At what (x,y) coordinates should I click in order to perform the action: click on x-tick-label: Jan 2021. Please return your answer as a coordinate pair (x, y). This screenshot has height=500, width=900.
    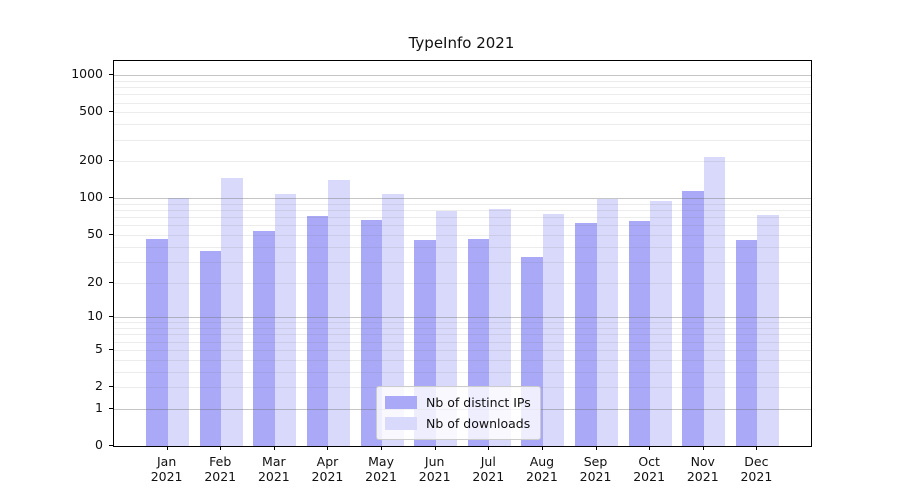
    Looking at the image, I should click on (166, 469).